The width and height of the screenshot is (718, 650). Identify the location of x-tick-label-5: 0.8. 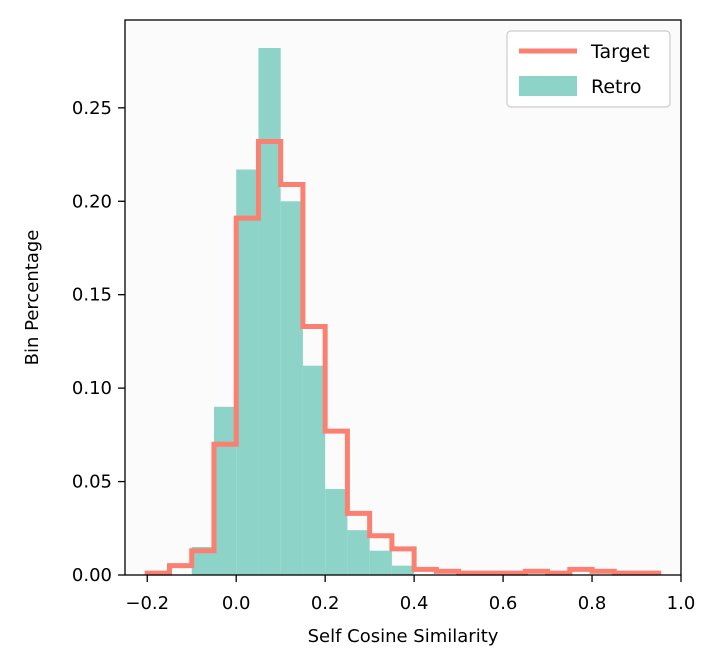
(592, 603).